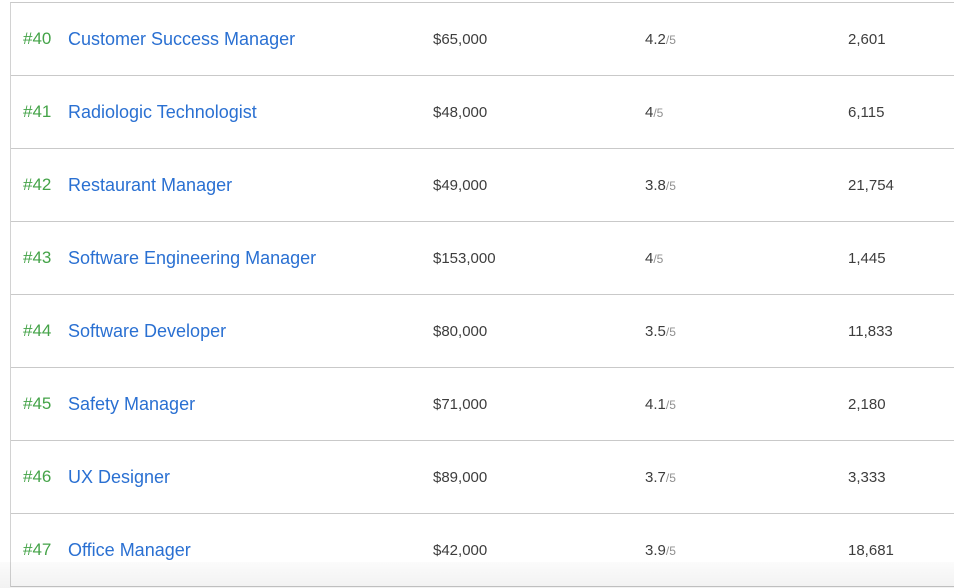 The image size is (954, 588). I want to click on job-rating: 3.9/5, so click(746, 550).